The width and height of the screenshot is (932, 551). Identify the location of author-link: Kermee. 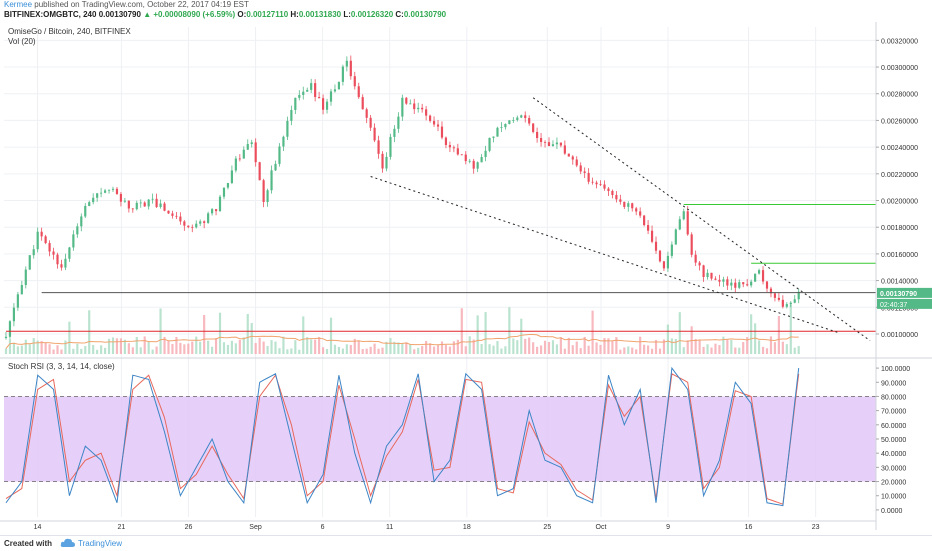
(18, 4).